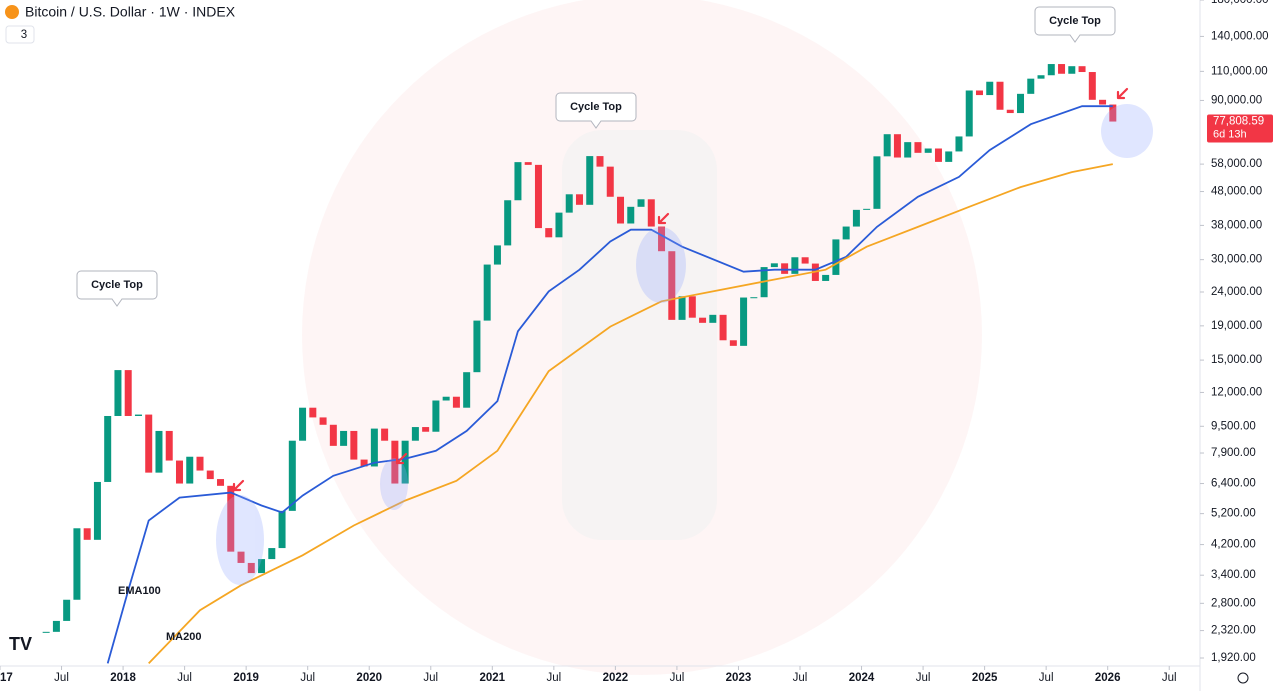 This screenshot has width=1280, height=691. What do you see at coordinates (616, 678) in the screenshot?
I see `x-tick-label: 2022` at bounding box center [616, 678].